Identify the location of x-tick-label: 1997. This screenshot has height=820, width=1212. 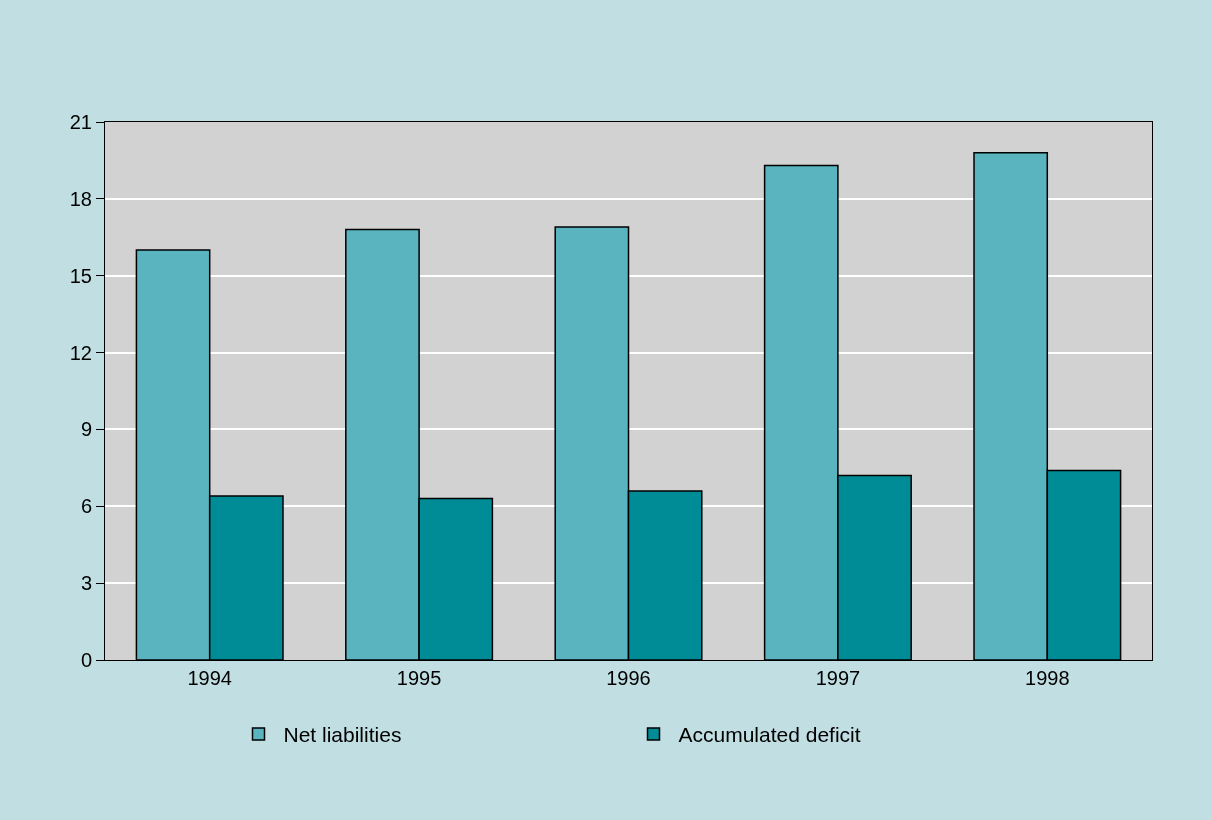
(838, 678).